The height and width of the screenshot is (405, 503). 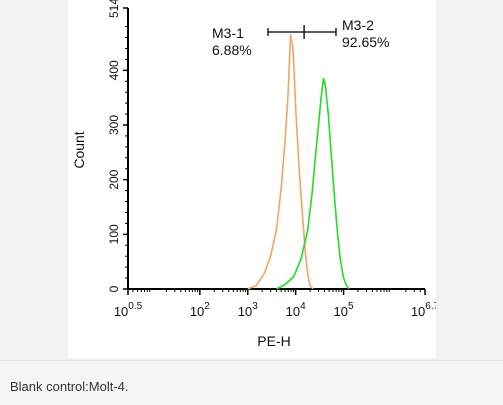 I want to click on caption-bar: Blank control:Molt-4., so click(x=251, y=382).